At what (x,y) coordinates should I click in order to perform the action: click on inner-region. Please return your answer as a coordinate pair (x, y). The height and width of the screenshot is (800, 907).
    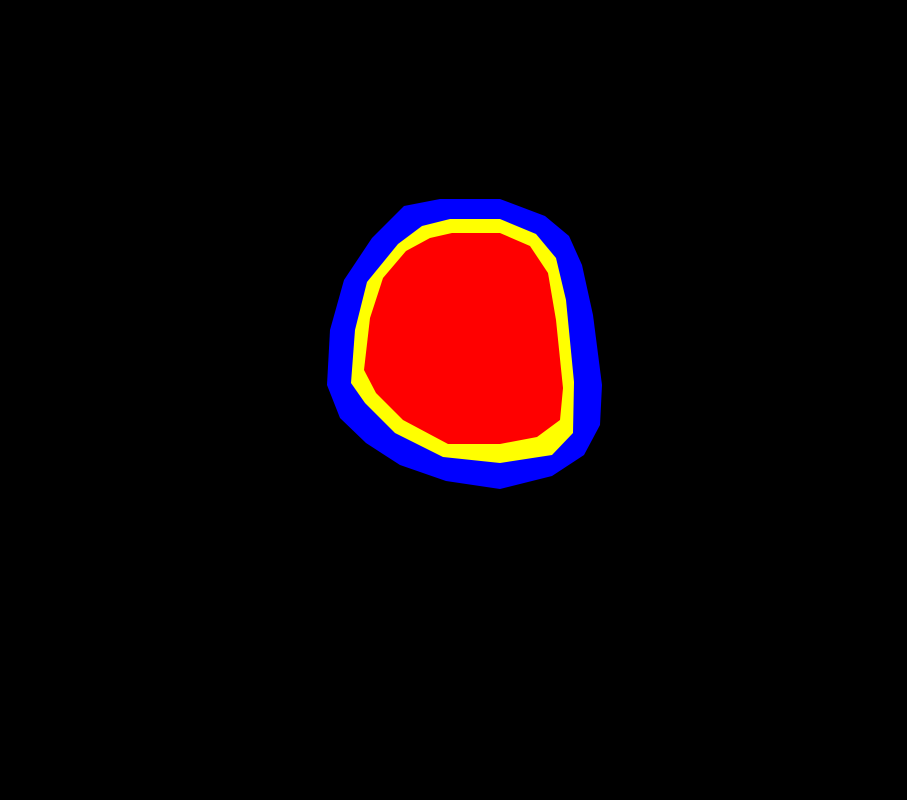
    Looking at the image, I should click on (463, 338).